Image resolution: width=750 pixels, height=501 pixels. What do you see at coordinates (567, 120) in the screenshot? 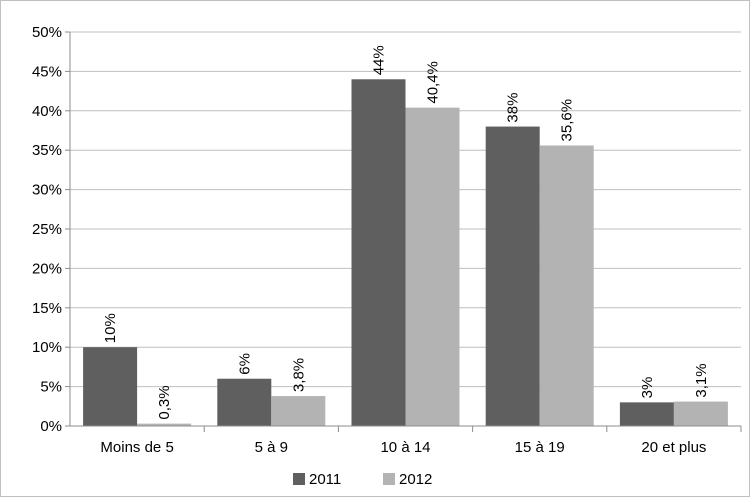
I see `data-label: 35,6%` at bounding box center [567, 120].